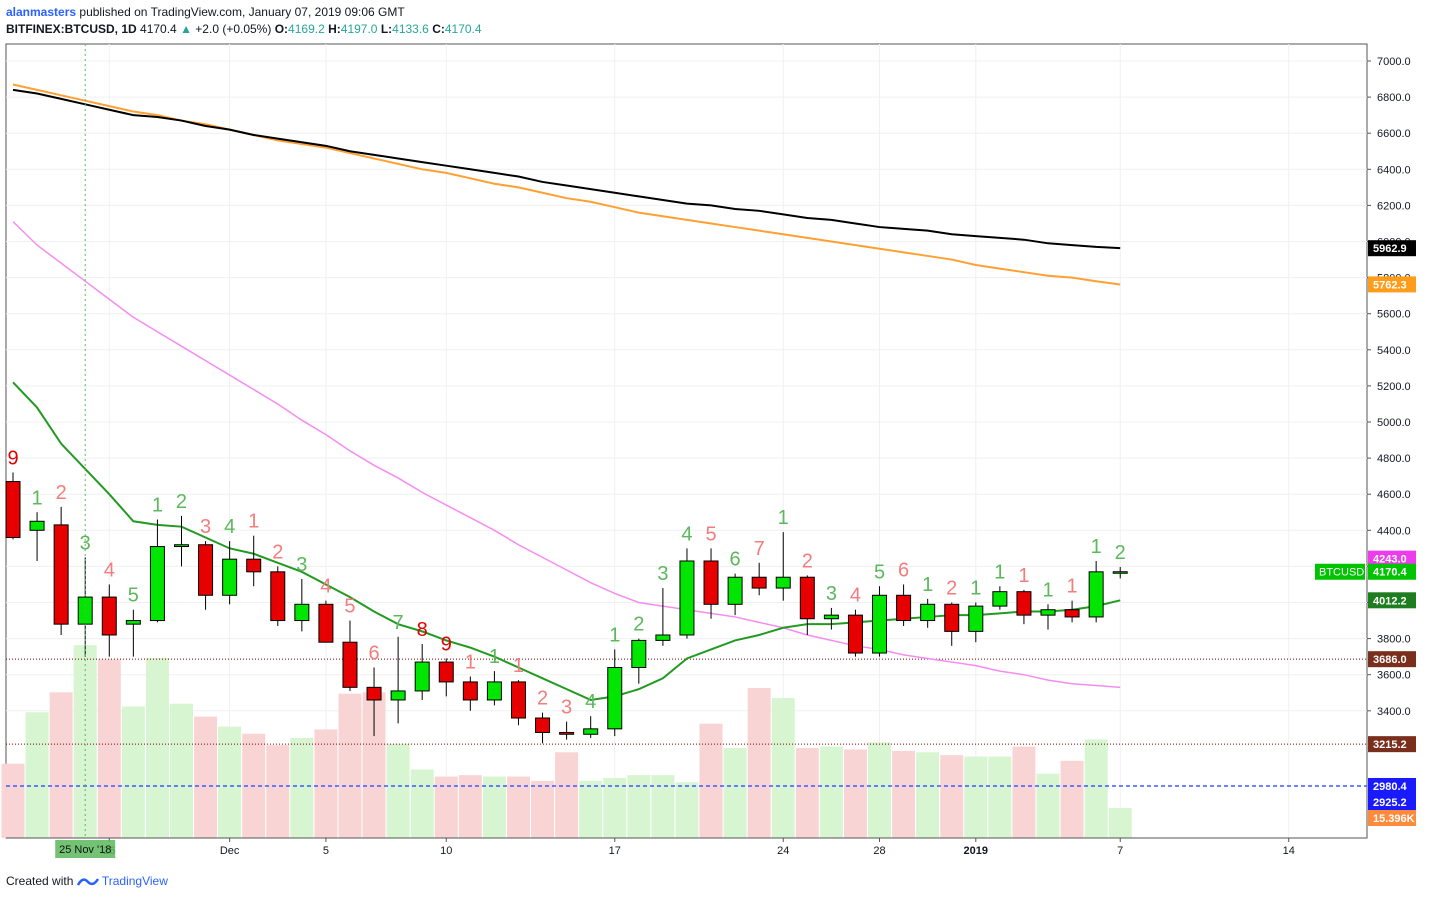 This screenshot has width=1433, height=899. Describe the element at coordinates (386, 29) in the screenshot. I see `low-label: L:` at that location.